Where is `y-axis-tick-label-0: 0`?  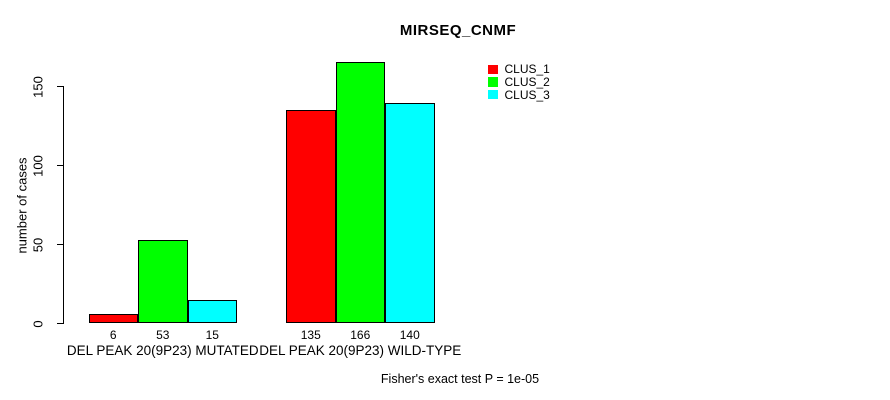 y-axis-tick-label-0: 0 is located at coordinates (38, 323).